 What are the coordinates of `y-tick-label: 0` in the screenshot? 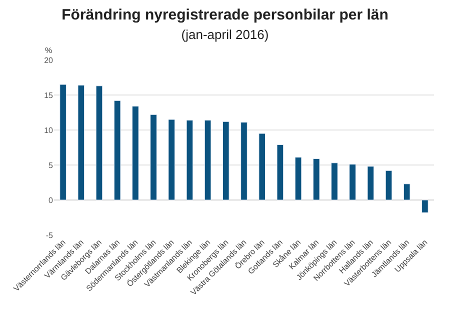 It's located at (51, 200).